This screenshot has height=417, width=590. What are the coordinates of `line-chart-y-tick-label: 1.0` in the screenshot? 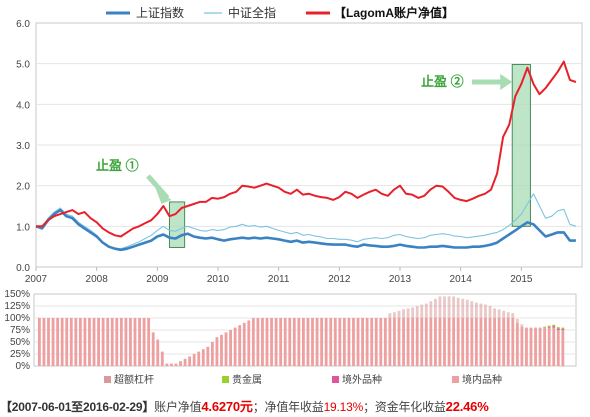 It's located at (23, 227).